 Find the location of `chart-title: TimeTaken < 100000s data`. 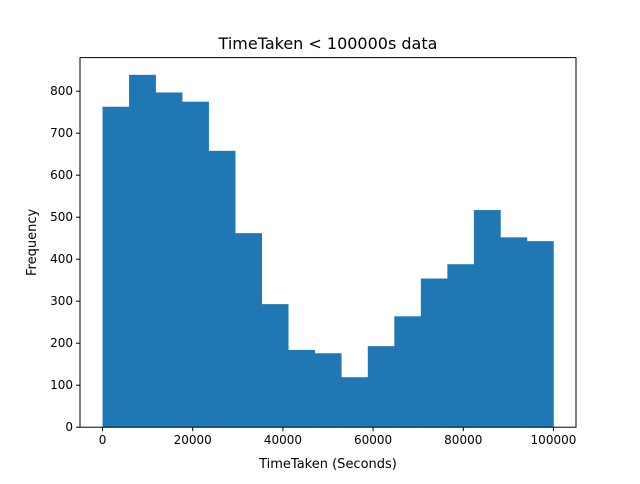

chart-title: TimeTaken < 100000s data is located at coordinates (328, 43).